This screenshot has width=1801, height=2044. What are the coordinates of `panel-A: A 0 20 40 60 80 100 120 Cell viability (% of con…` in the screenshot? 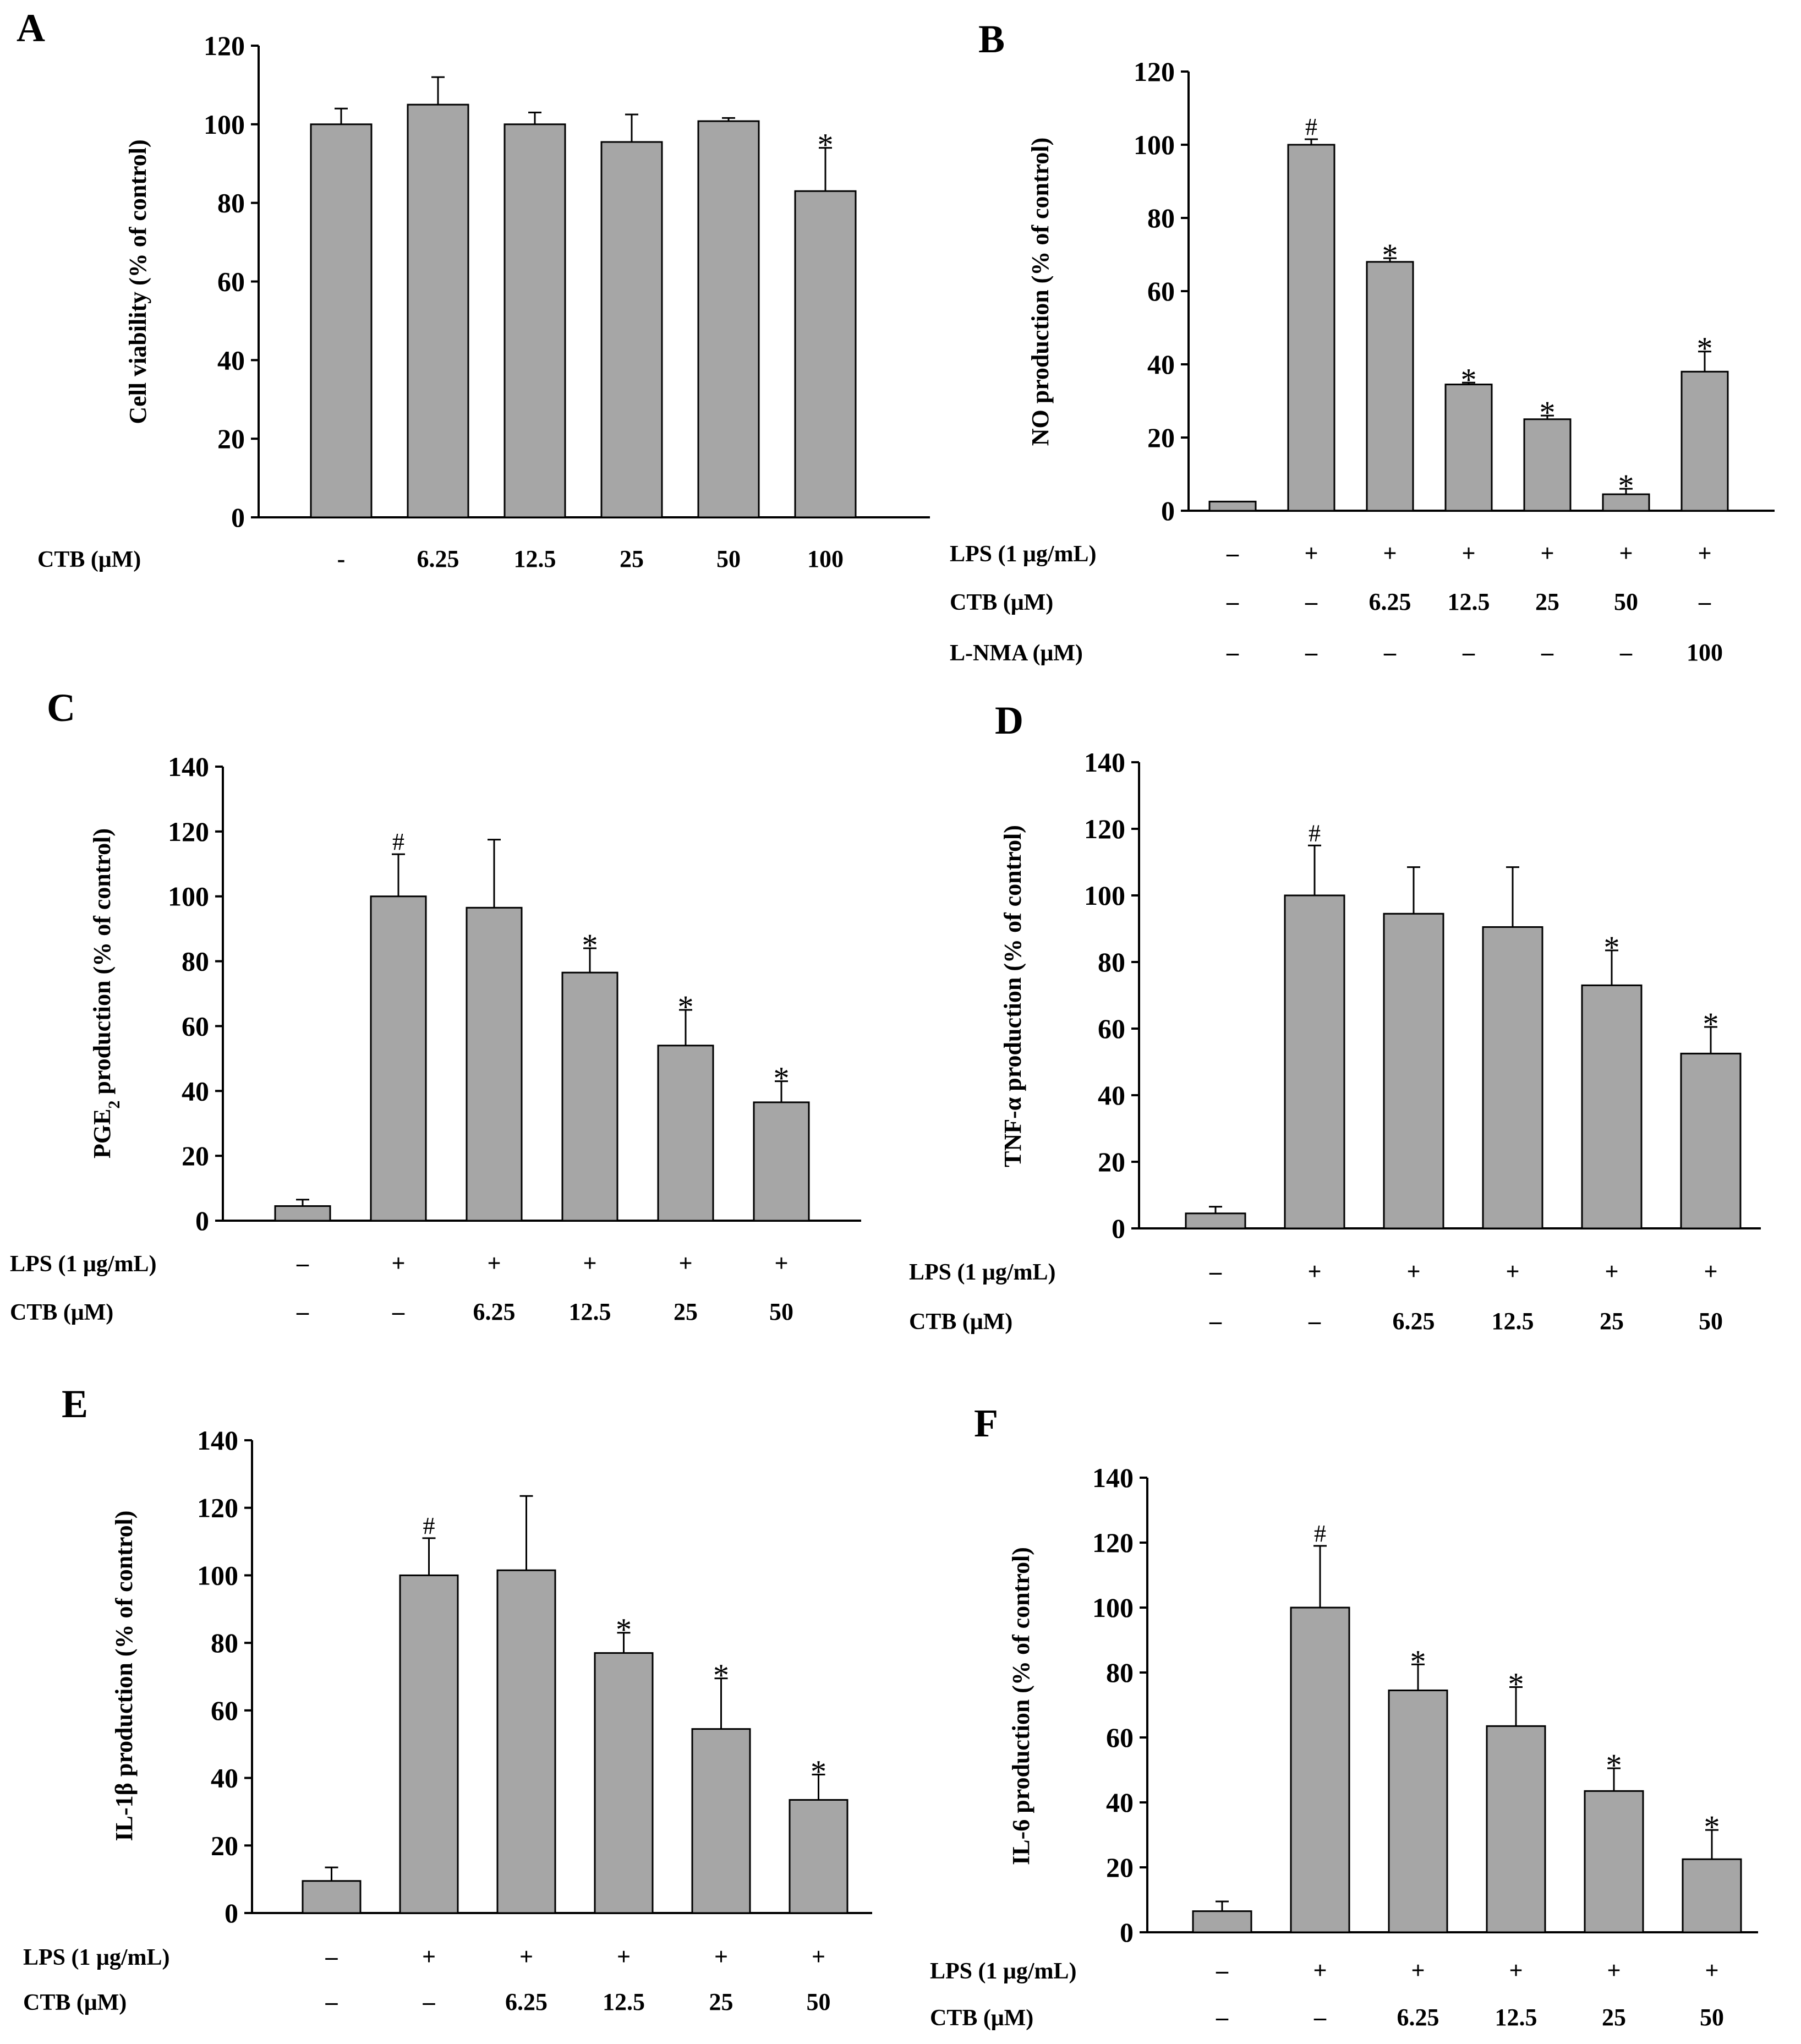 It's located at (474, 289).